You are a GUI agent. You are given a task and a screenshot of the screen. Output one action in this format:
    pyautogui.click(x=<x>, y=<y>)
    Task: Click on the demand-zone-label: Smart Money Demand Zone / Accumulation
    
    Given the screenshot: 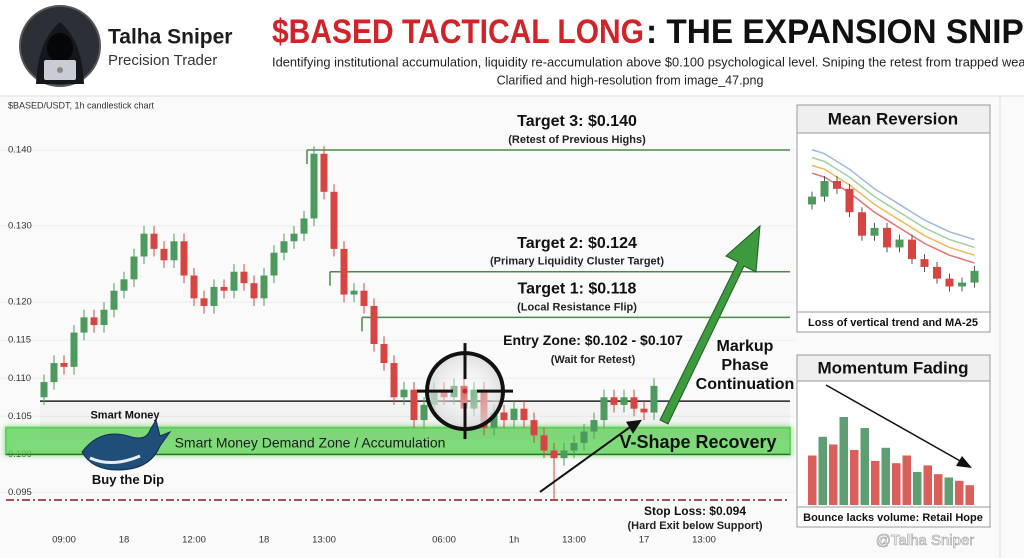 What is the action you would take?
    pyautogui.click(x=310, y=443)
    